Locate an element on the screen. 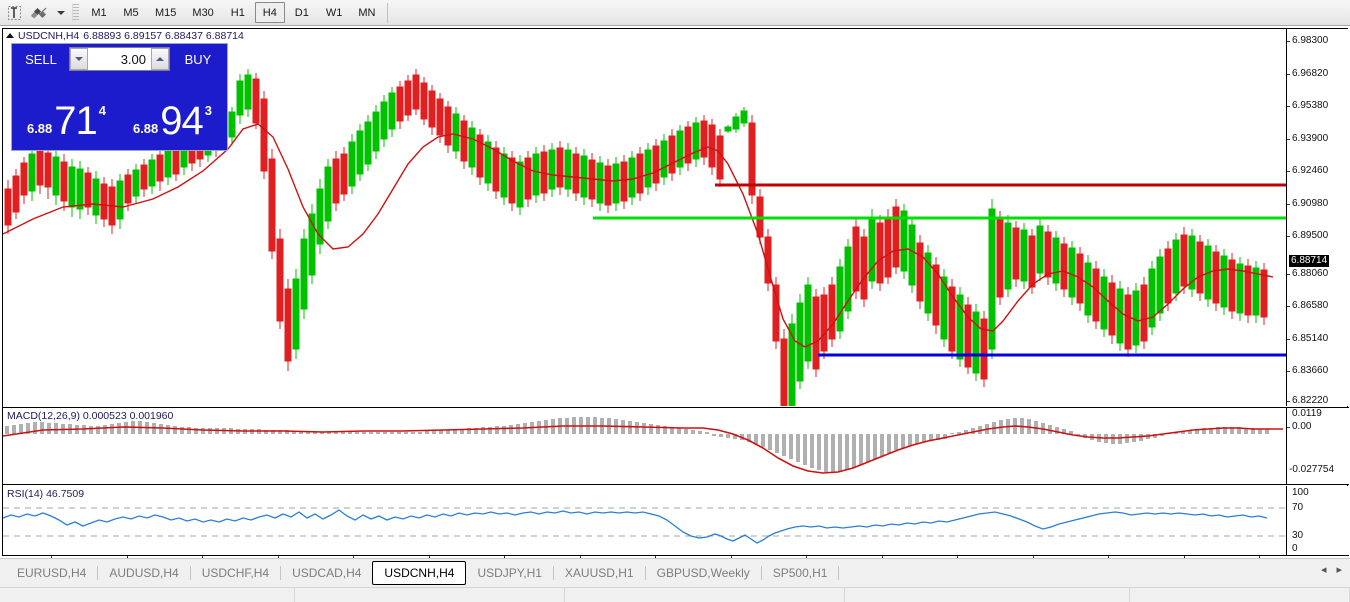 The width and height of the screenshot is (1350, 602). macd-label-2: -0.027754 is located at coordinates (1312, 469).